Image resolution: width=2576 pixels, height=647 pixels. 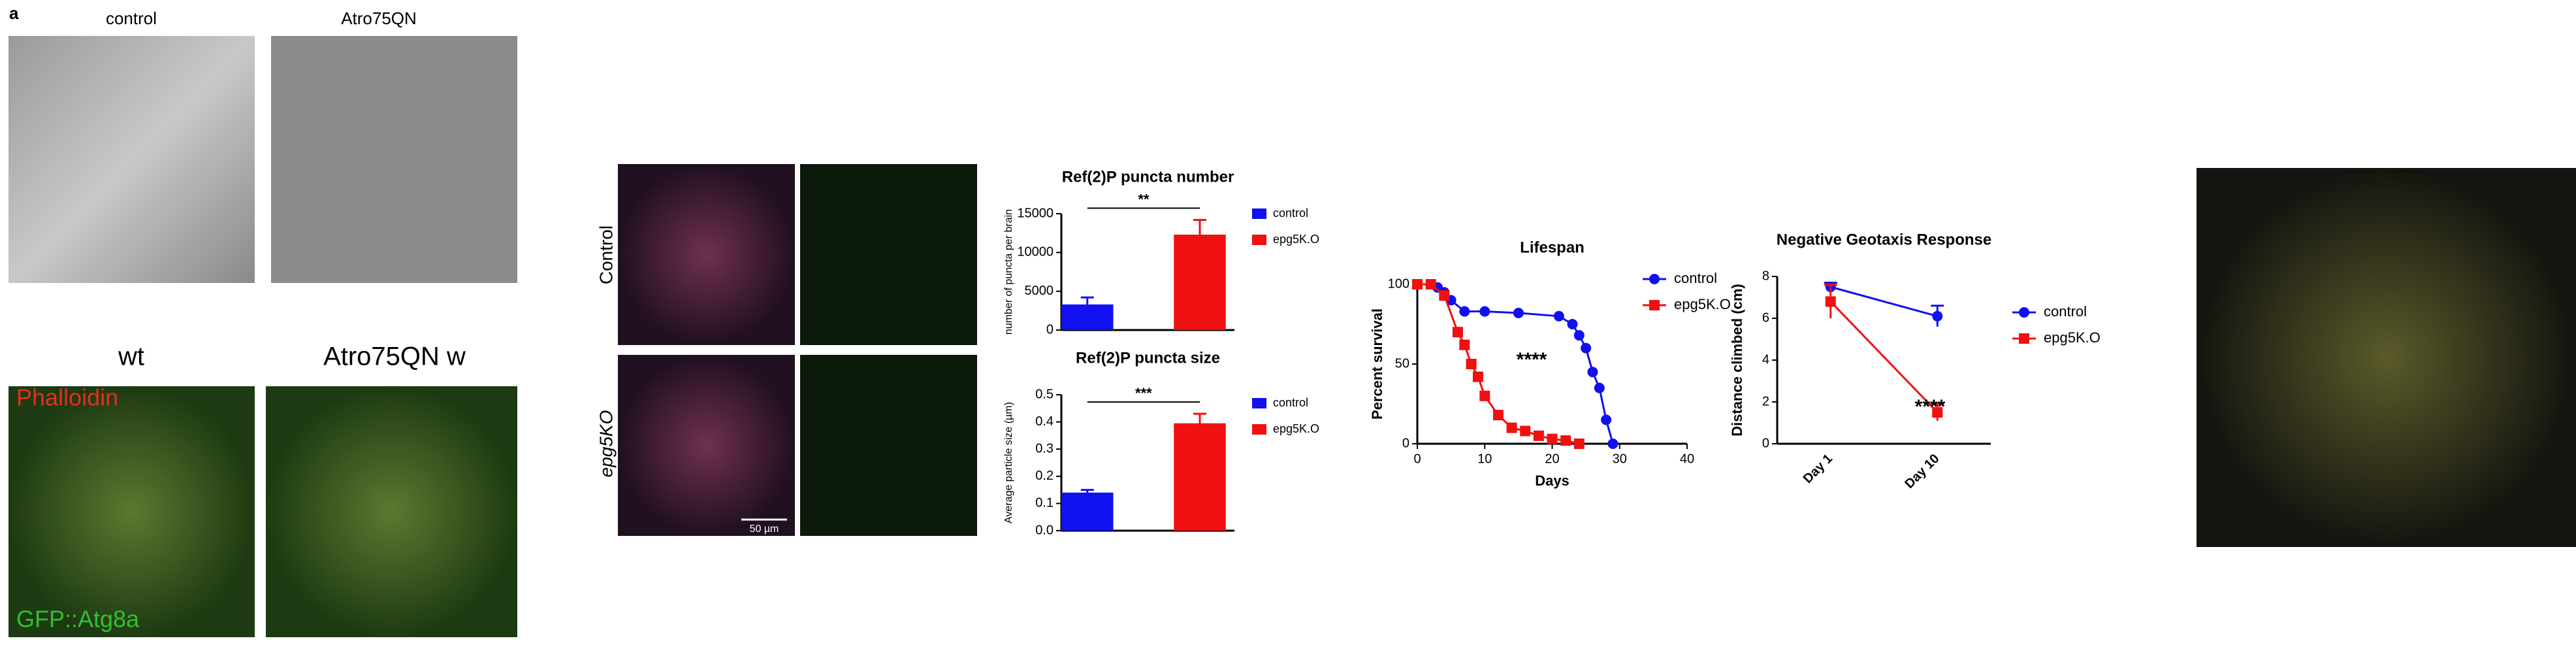 What do you see at coordinates (1687, 459) in the screenshot?
I see `x-tick-label: 40` at bounding box center [1687, 459].